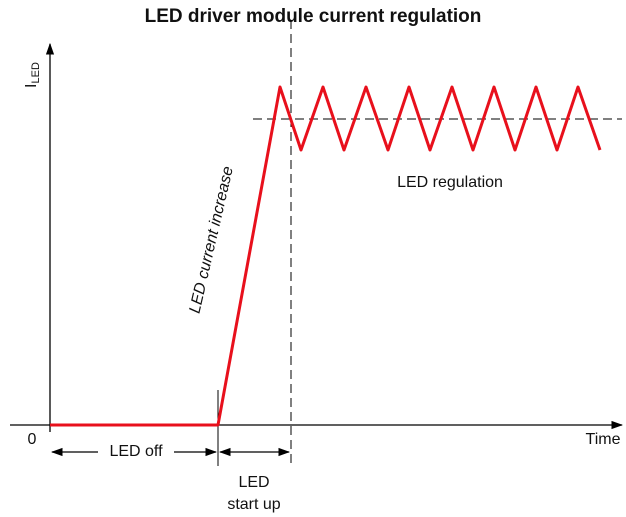 This screenshot has width=626, height=517. What do you see at coordinates (32, 439) in the screenshot?
I see `origin-label: 0` at bounding box center [32, 439].